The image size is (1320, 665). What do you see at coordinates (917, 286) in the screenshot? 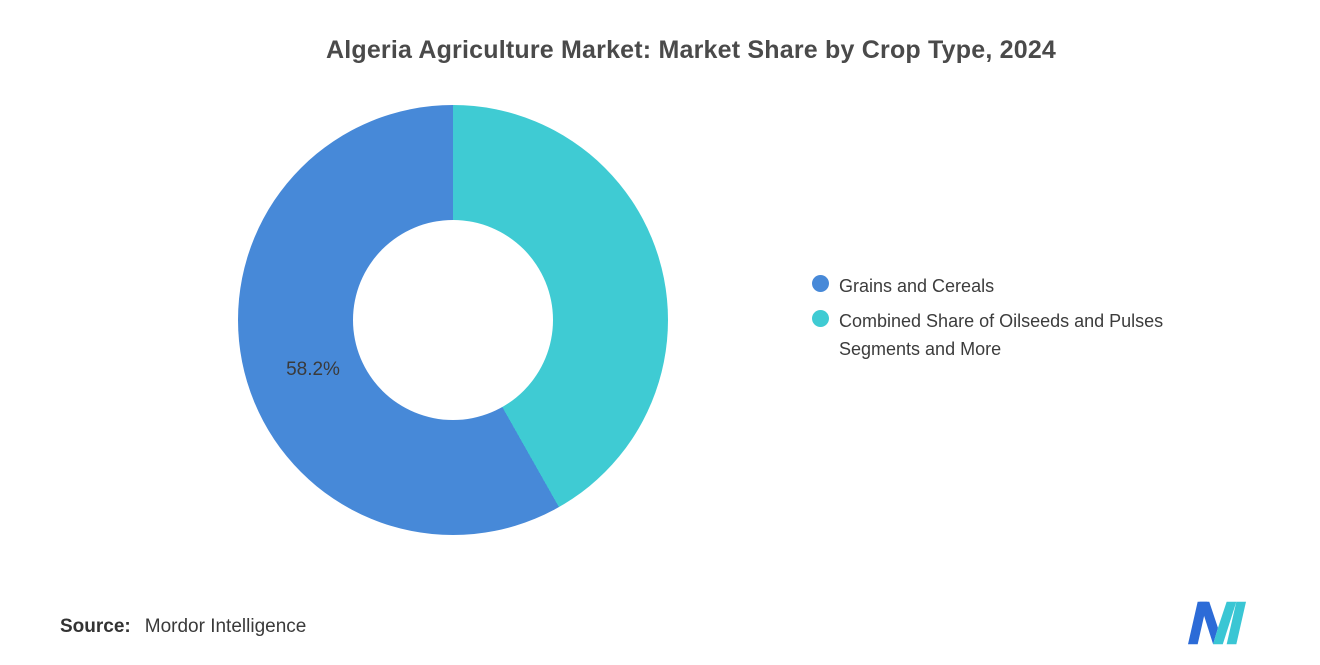
I see `legend-label-grains: Grains and Cereals` at bounding box center [917, 286].